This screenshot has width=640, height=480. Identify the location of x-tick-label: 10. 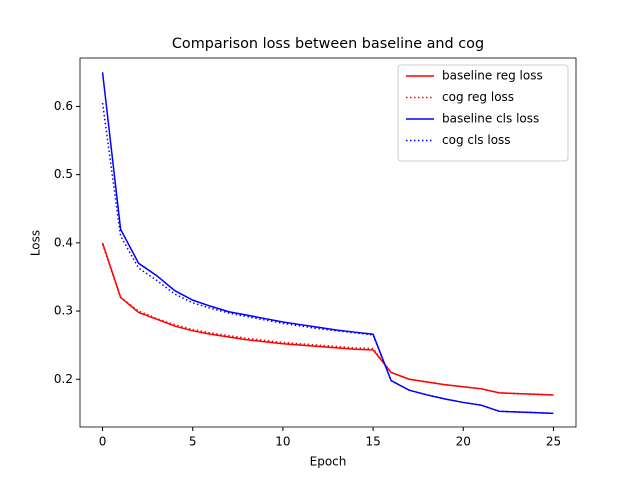
(282, 442).